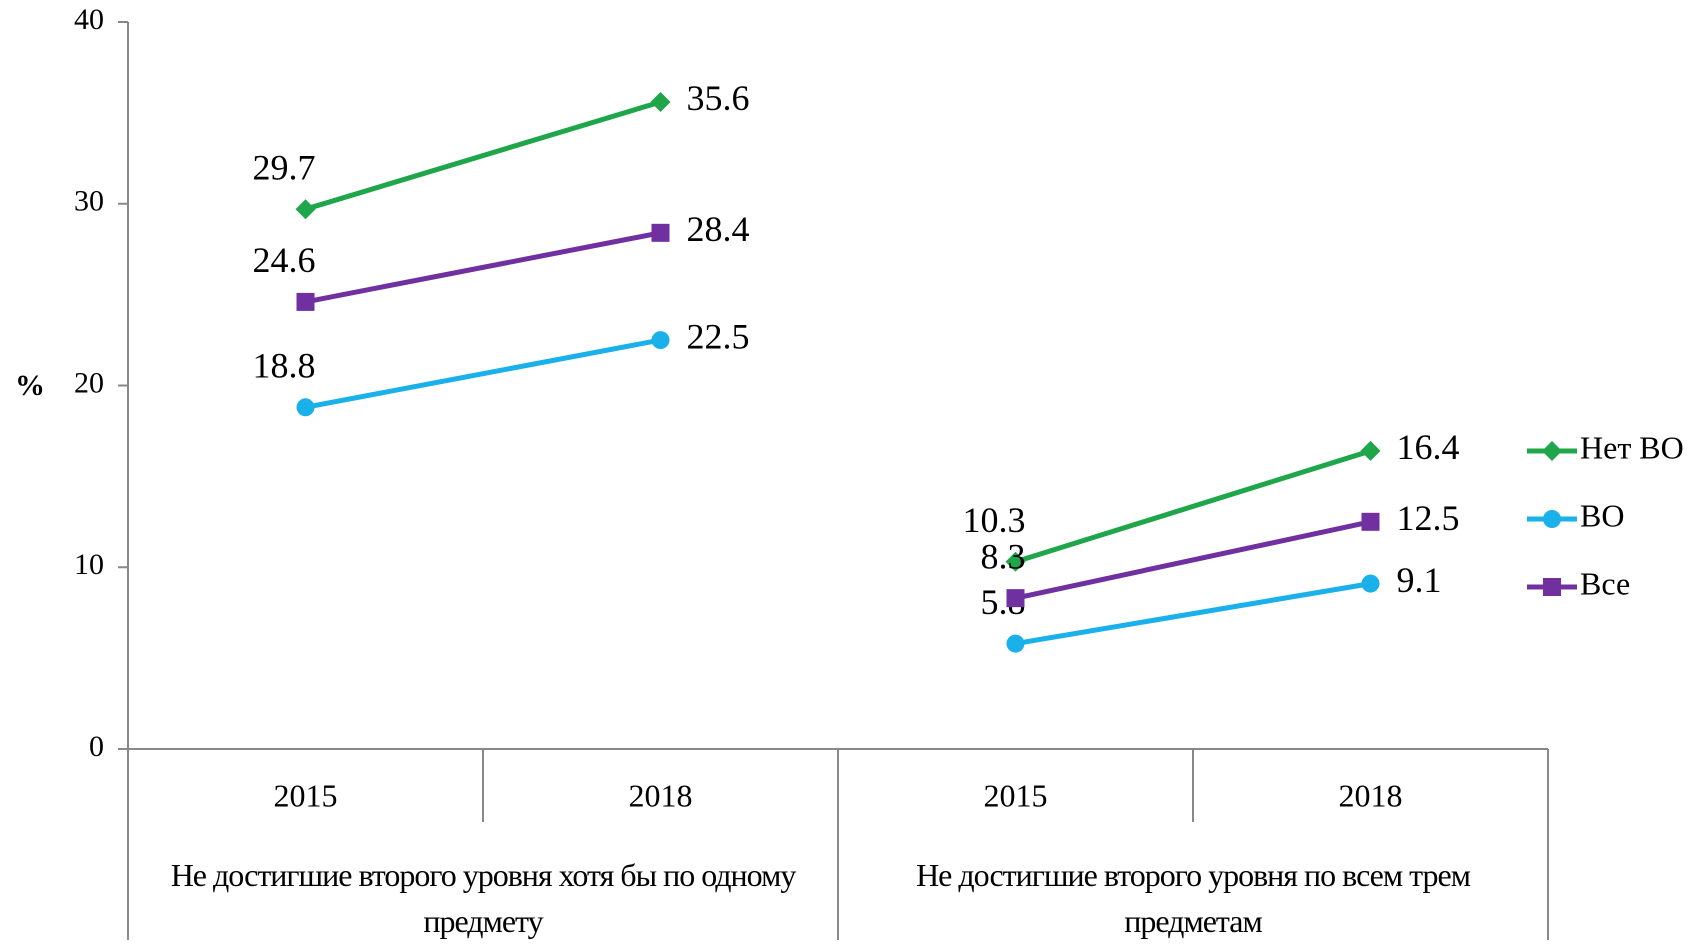 The image size is (1708, 944). What do you see at coordinates (89, 564) in the screenshot?
I see `y-tick-label: 10` at bounding box center [89, 564].